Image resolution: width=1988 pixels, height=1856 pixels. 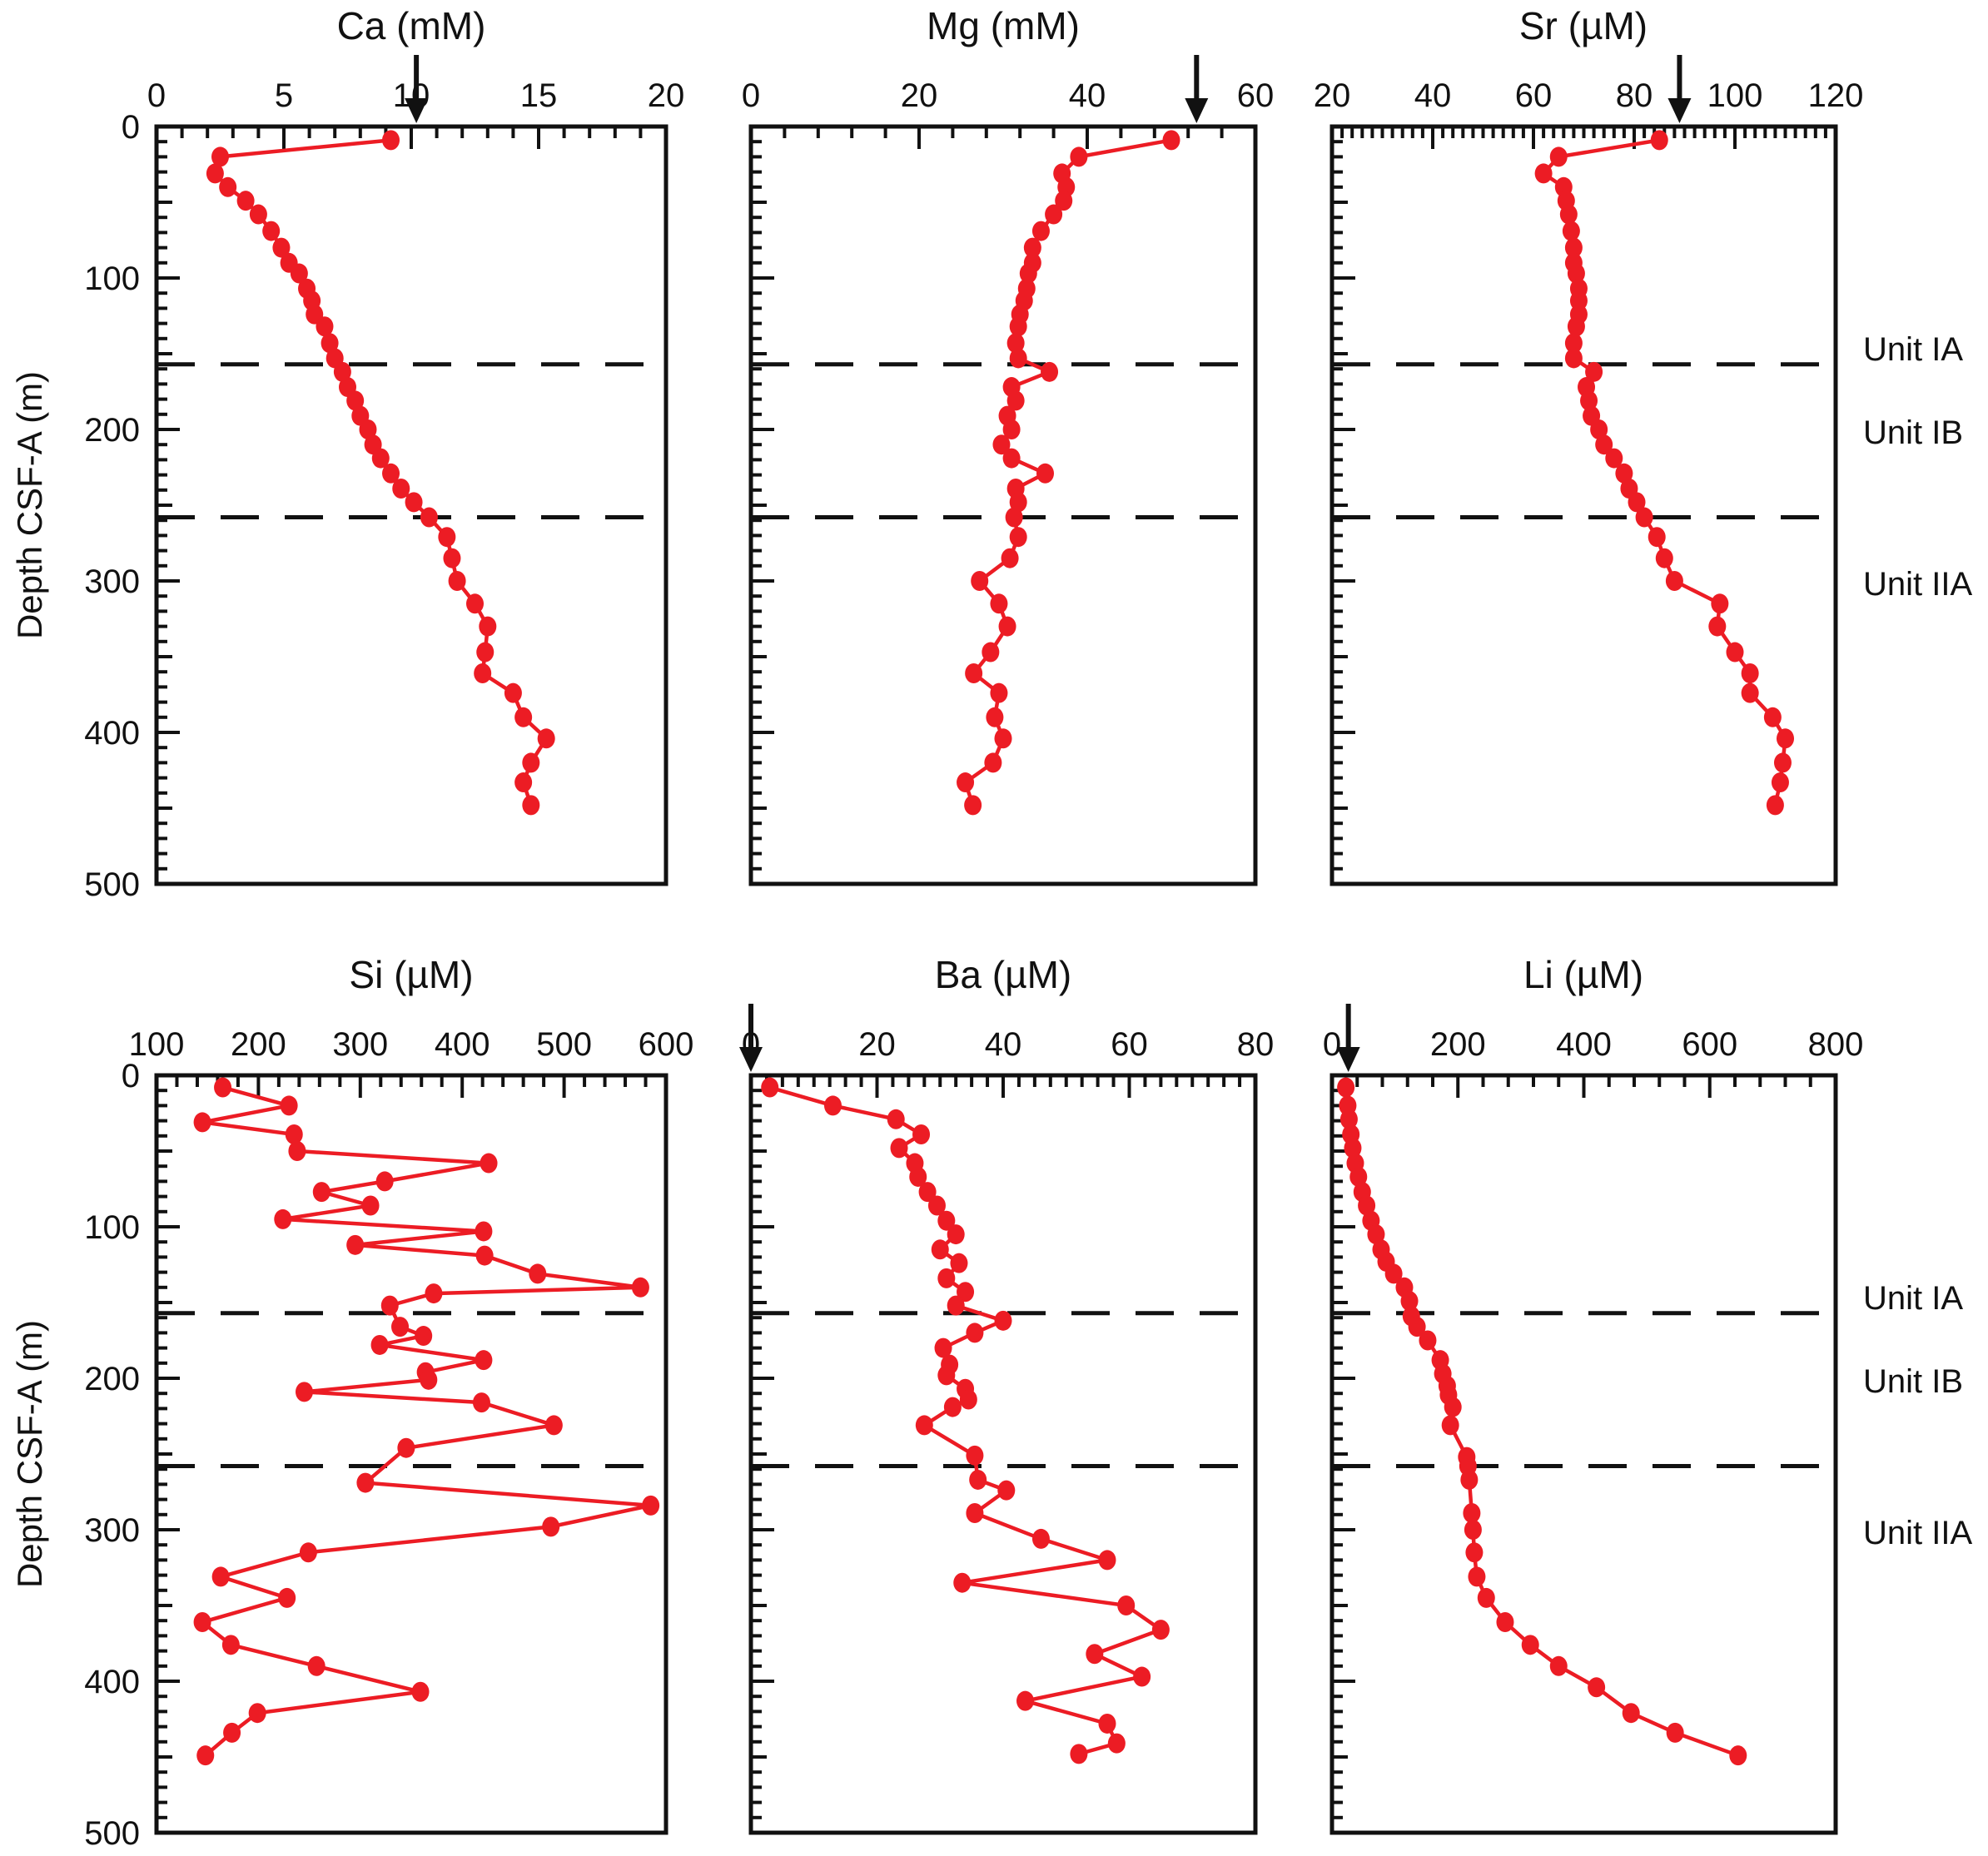 What do you see at coordinates (258, 1044) in the screenshot?
I see `si-xtick-label: 200` at bounding box center [258, 1044].